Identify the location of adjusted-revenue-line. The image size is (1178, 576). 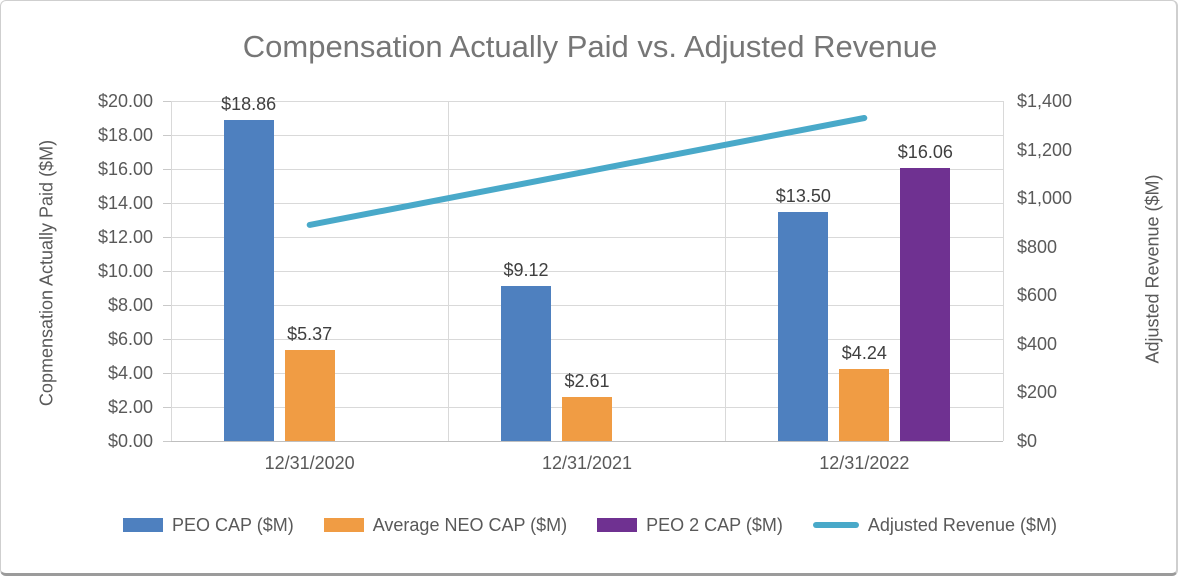
(587, 171).